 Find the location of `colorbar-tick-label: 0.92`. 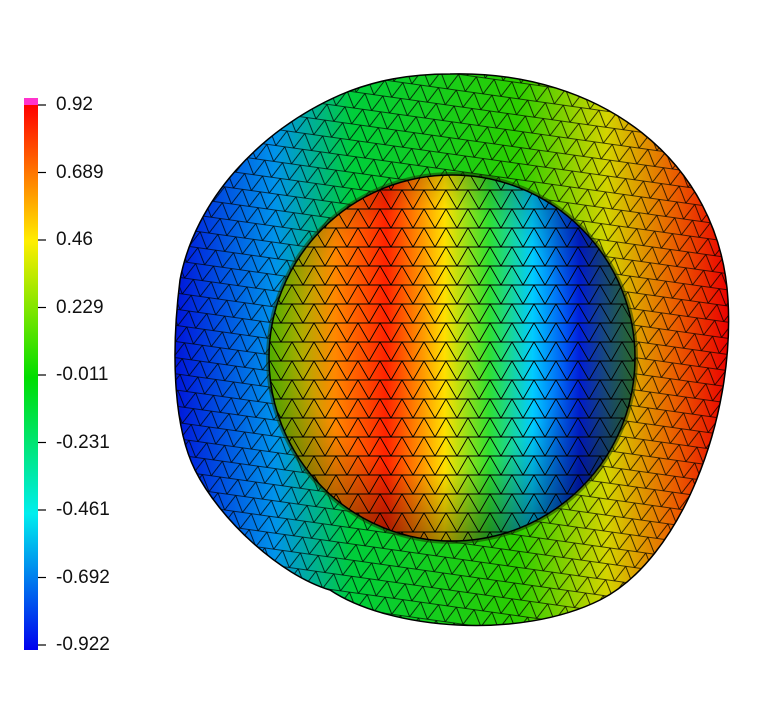

colorbar-tick-label: 0.92 is located at coordinates (74, 104).